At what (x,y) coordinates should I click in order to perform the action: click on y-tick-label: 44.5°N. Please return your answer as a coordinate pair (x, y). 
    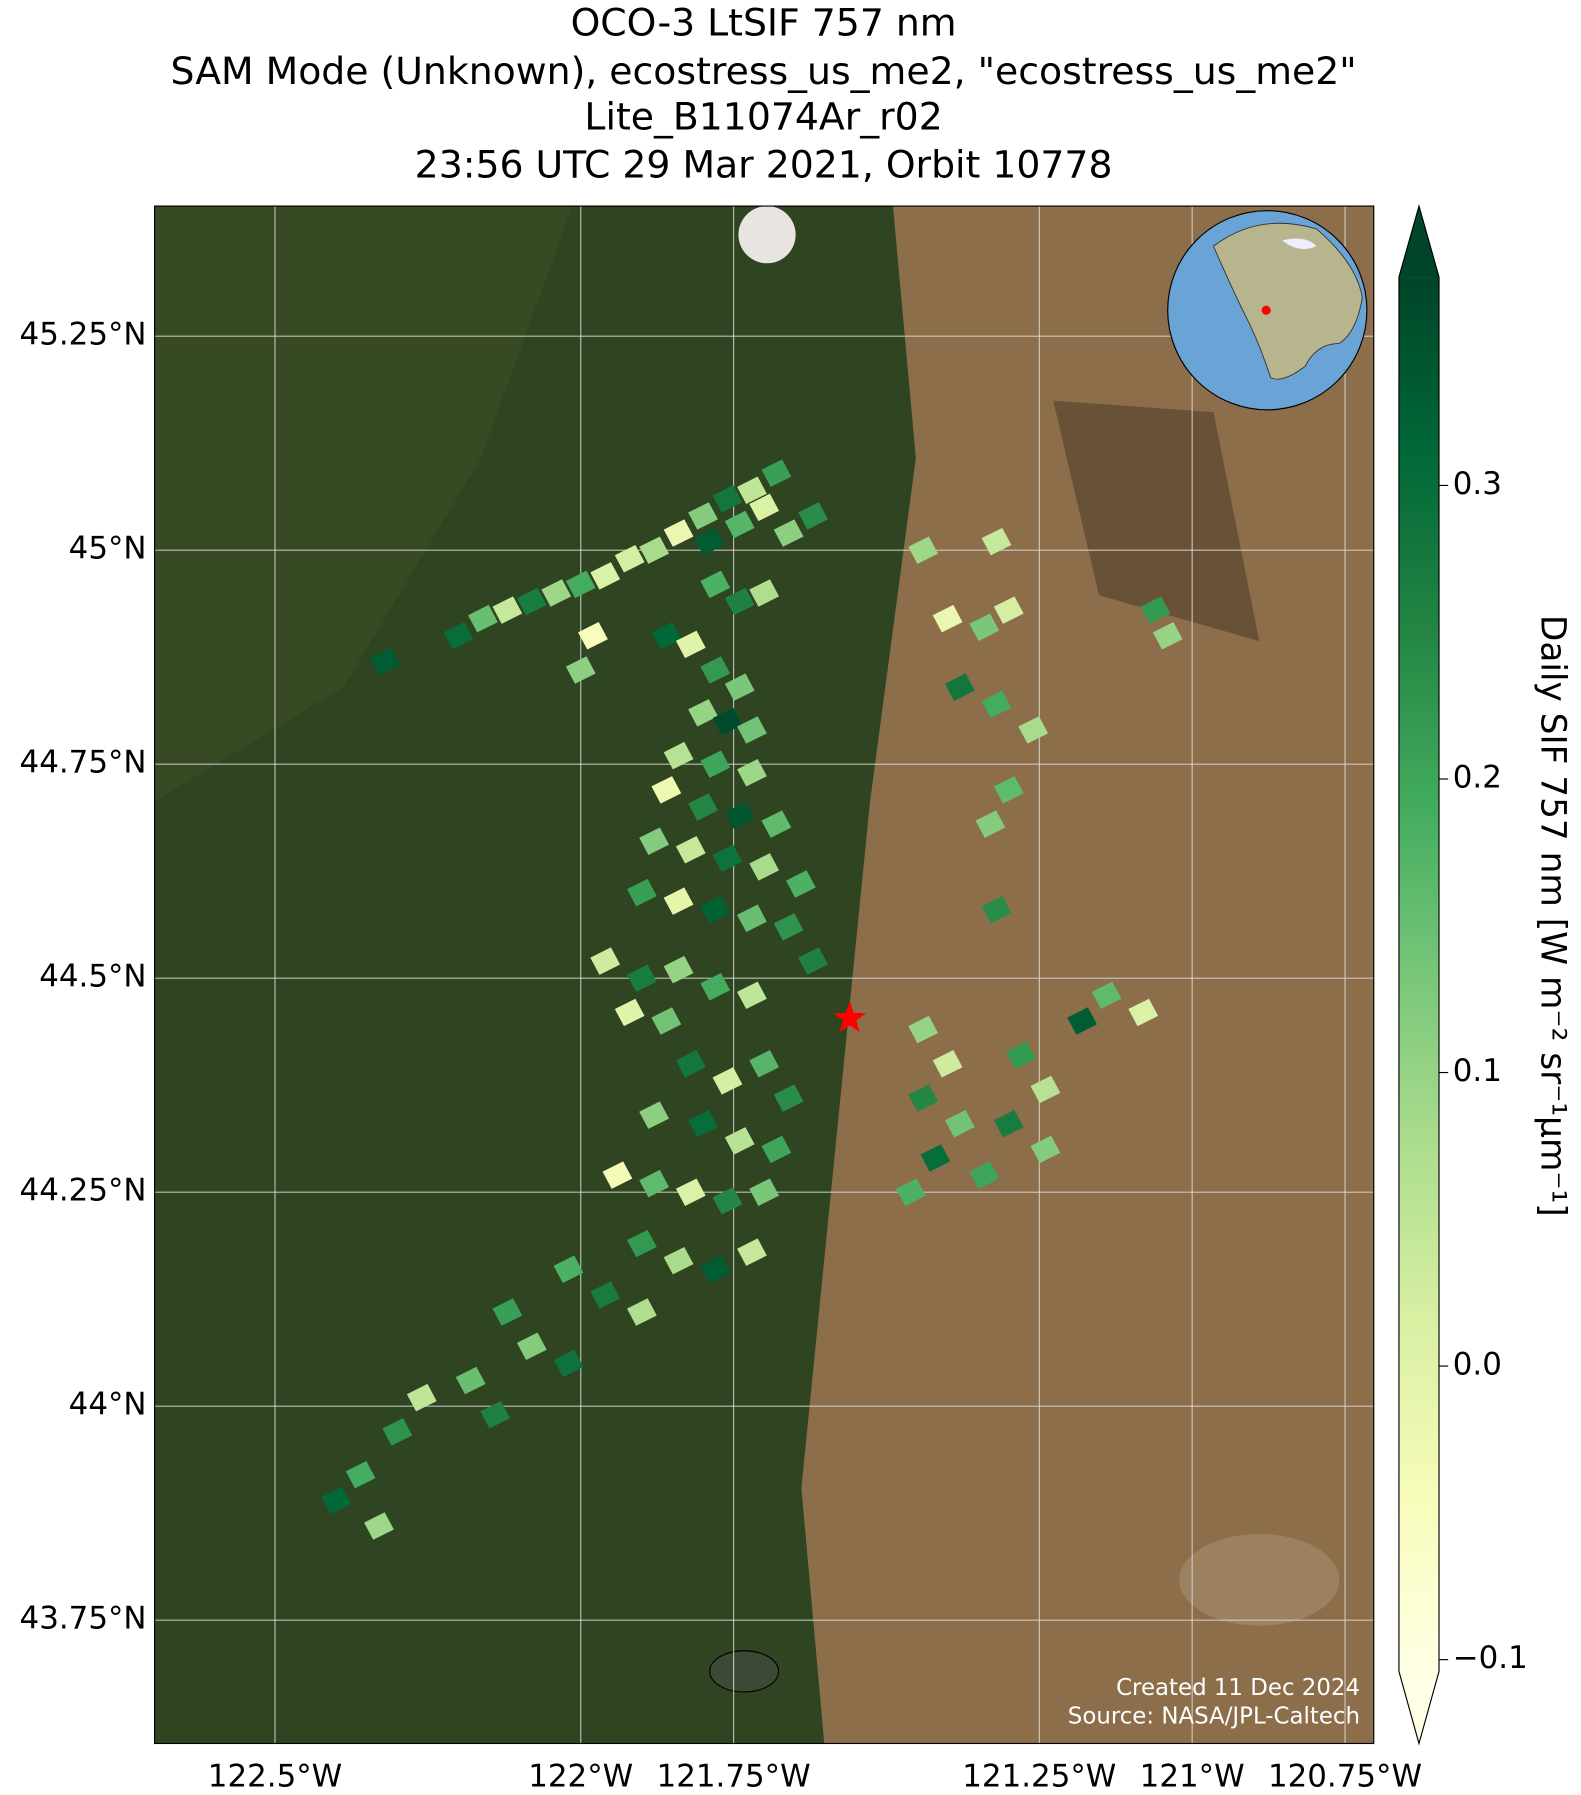
    Looking at the image, I should click on (92, 977).